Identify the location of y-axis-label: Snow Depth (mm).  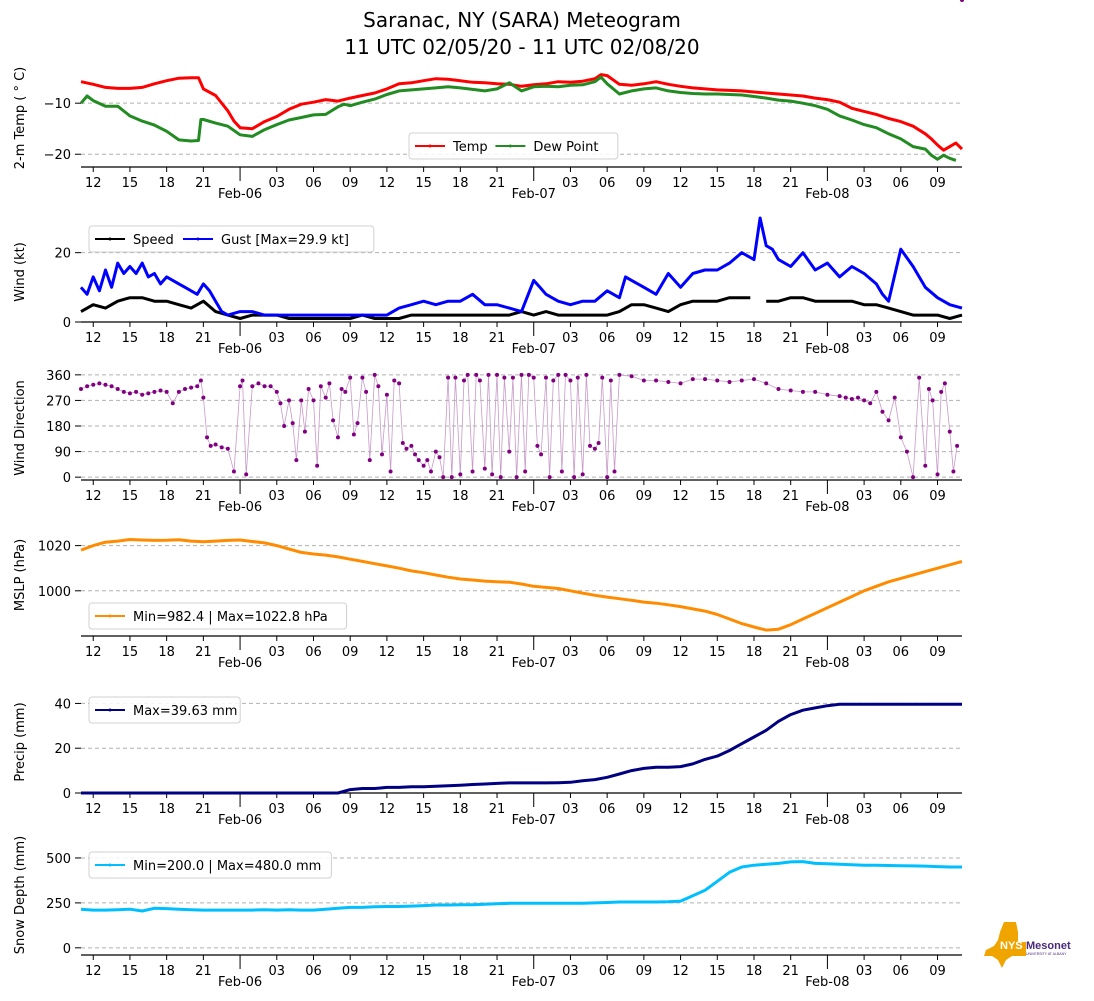
(20, 895).